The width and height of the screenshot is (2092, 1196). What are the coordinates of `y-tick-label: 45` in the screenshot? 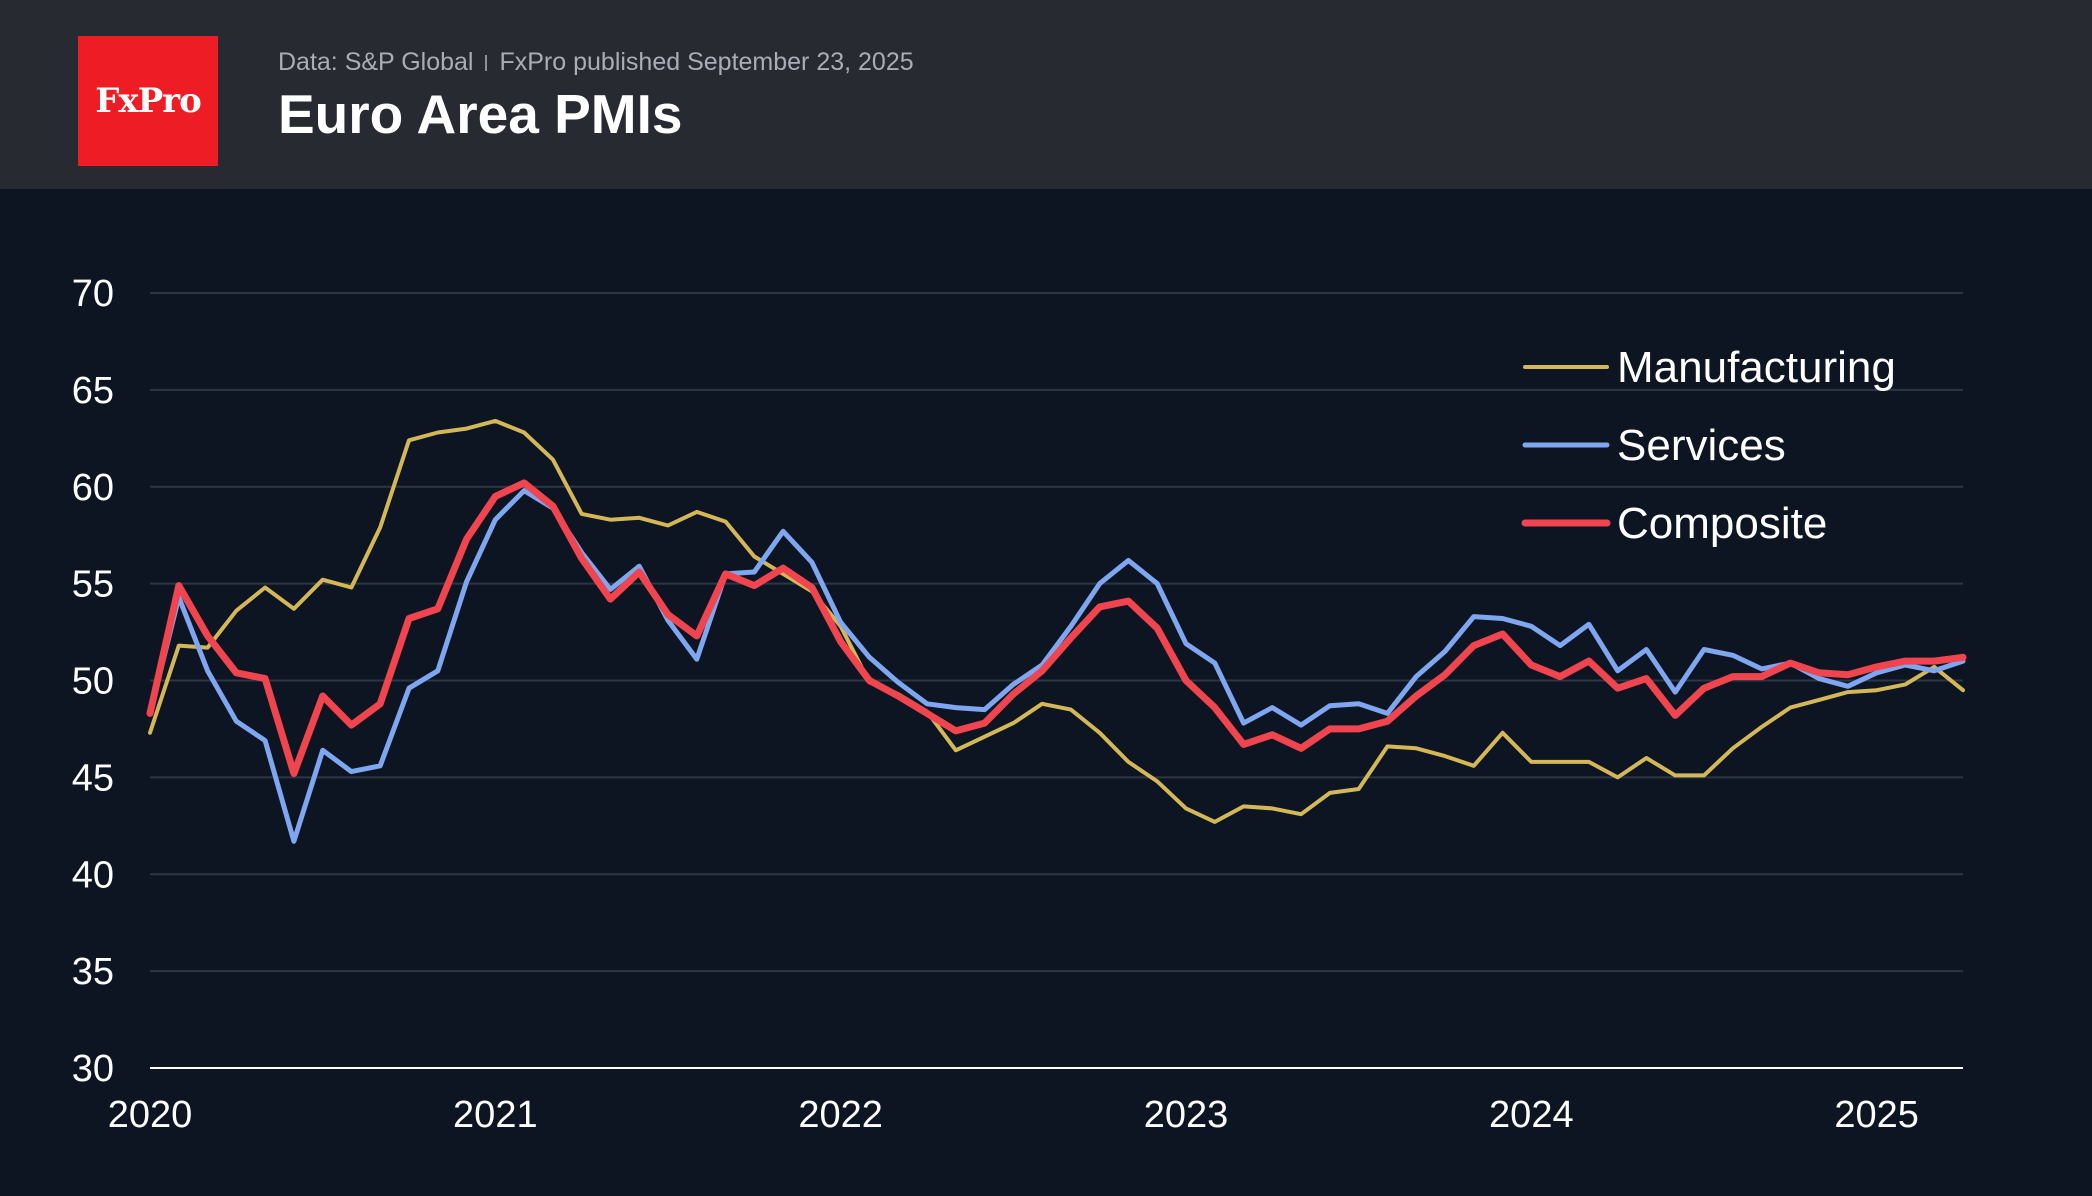 It's located at (93, 778).